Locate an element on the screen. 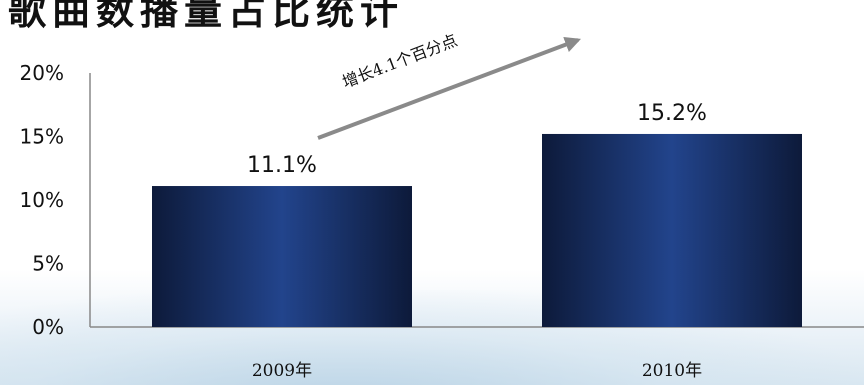 The width and height of the screenshot is (864, 385). growth-arrow is located at coordinates (449, 88).